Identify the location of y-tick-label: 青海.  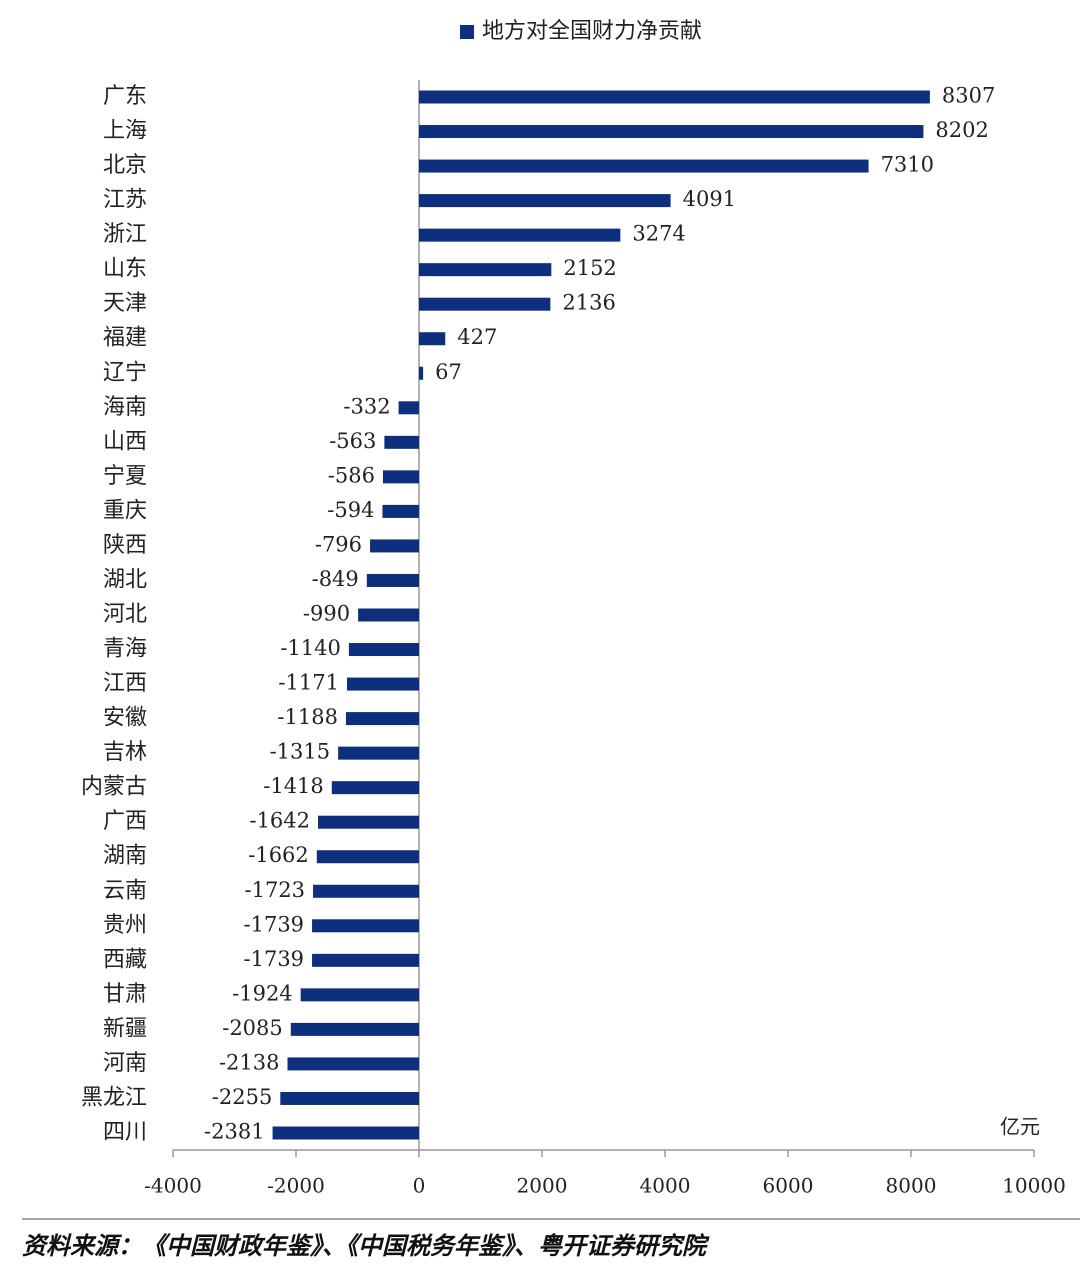
(125, 649).